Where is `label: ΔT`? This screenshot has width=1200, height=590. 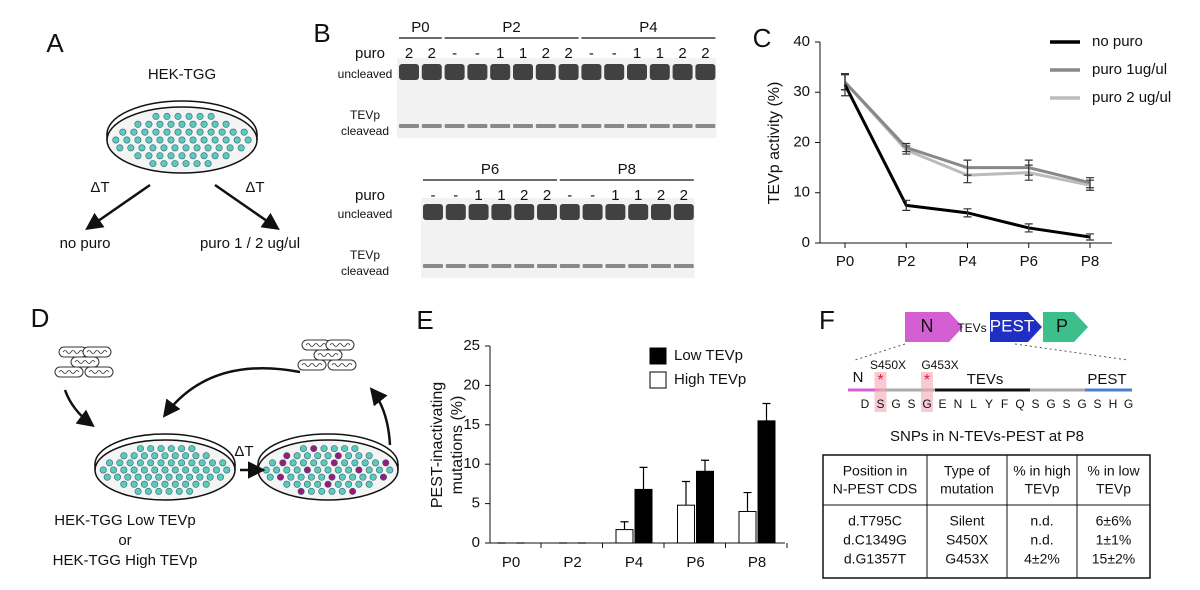
label: ΔT is located at coordinates (254, 187).